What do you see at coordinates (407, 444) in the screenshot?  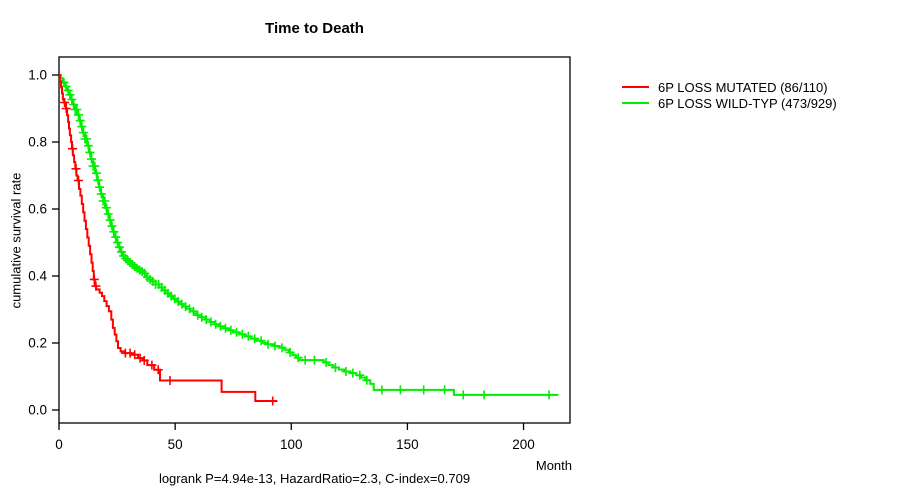 I see `x-tick-label: 150` at bounding box center [407, 444].